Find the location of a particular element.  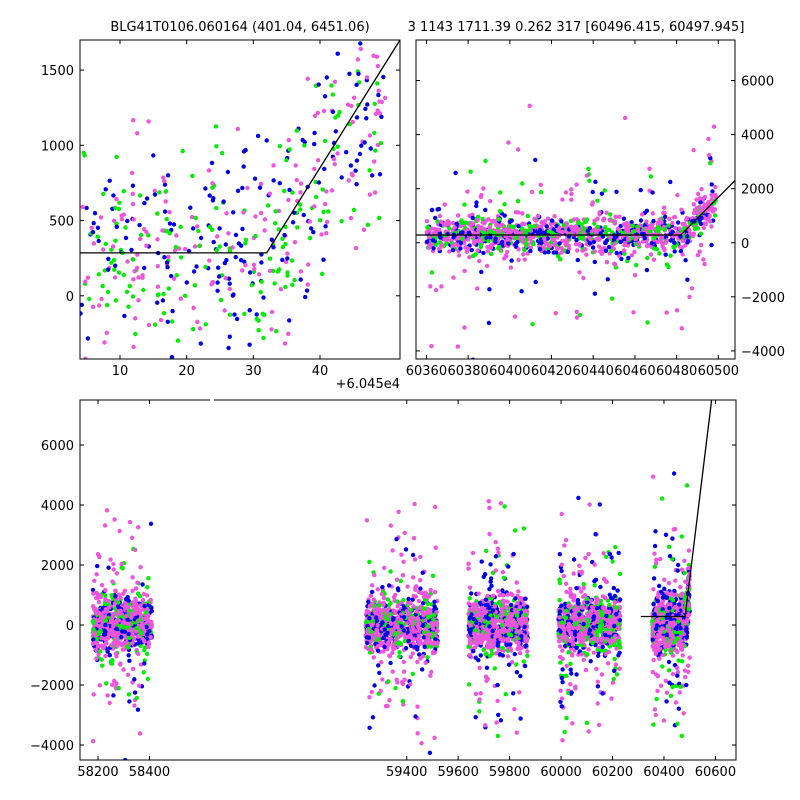

x-offset-label: +6.045e4 is located at coordinates (368, 384).